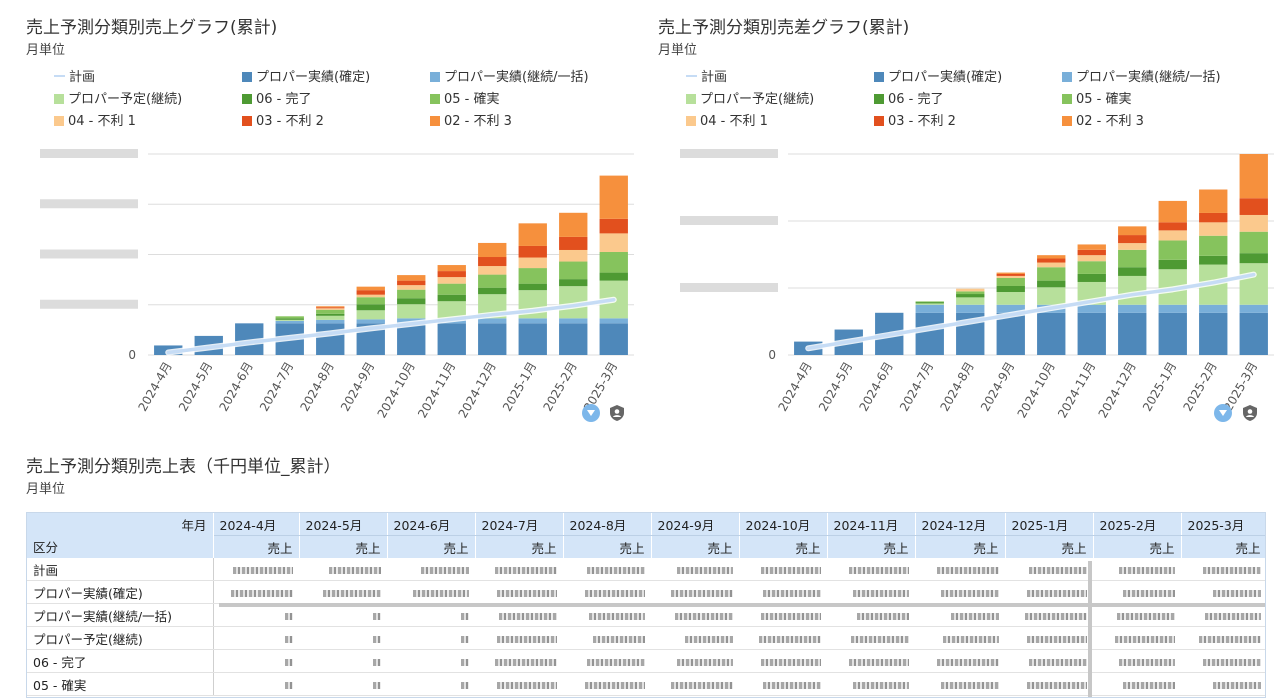  Describe the element at coordinates (909, 100) in the screenshot. I see `legend-item-done06: 06 - 完了` at that location.